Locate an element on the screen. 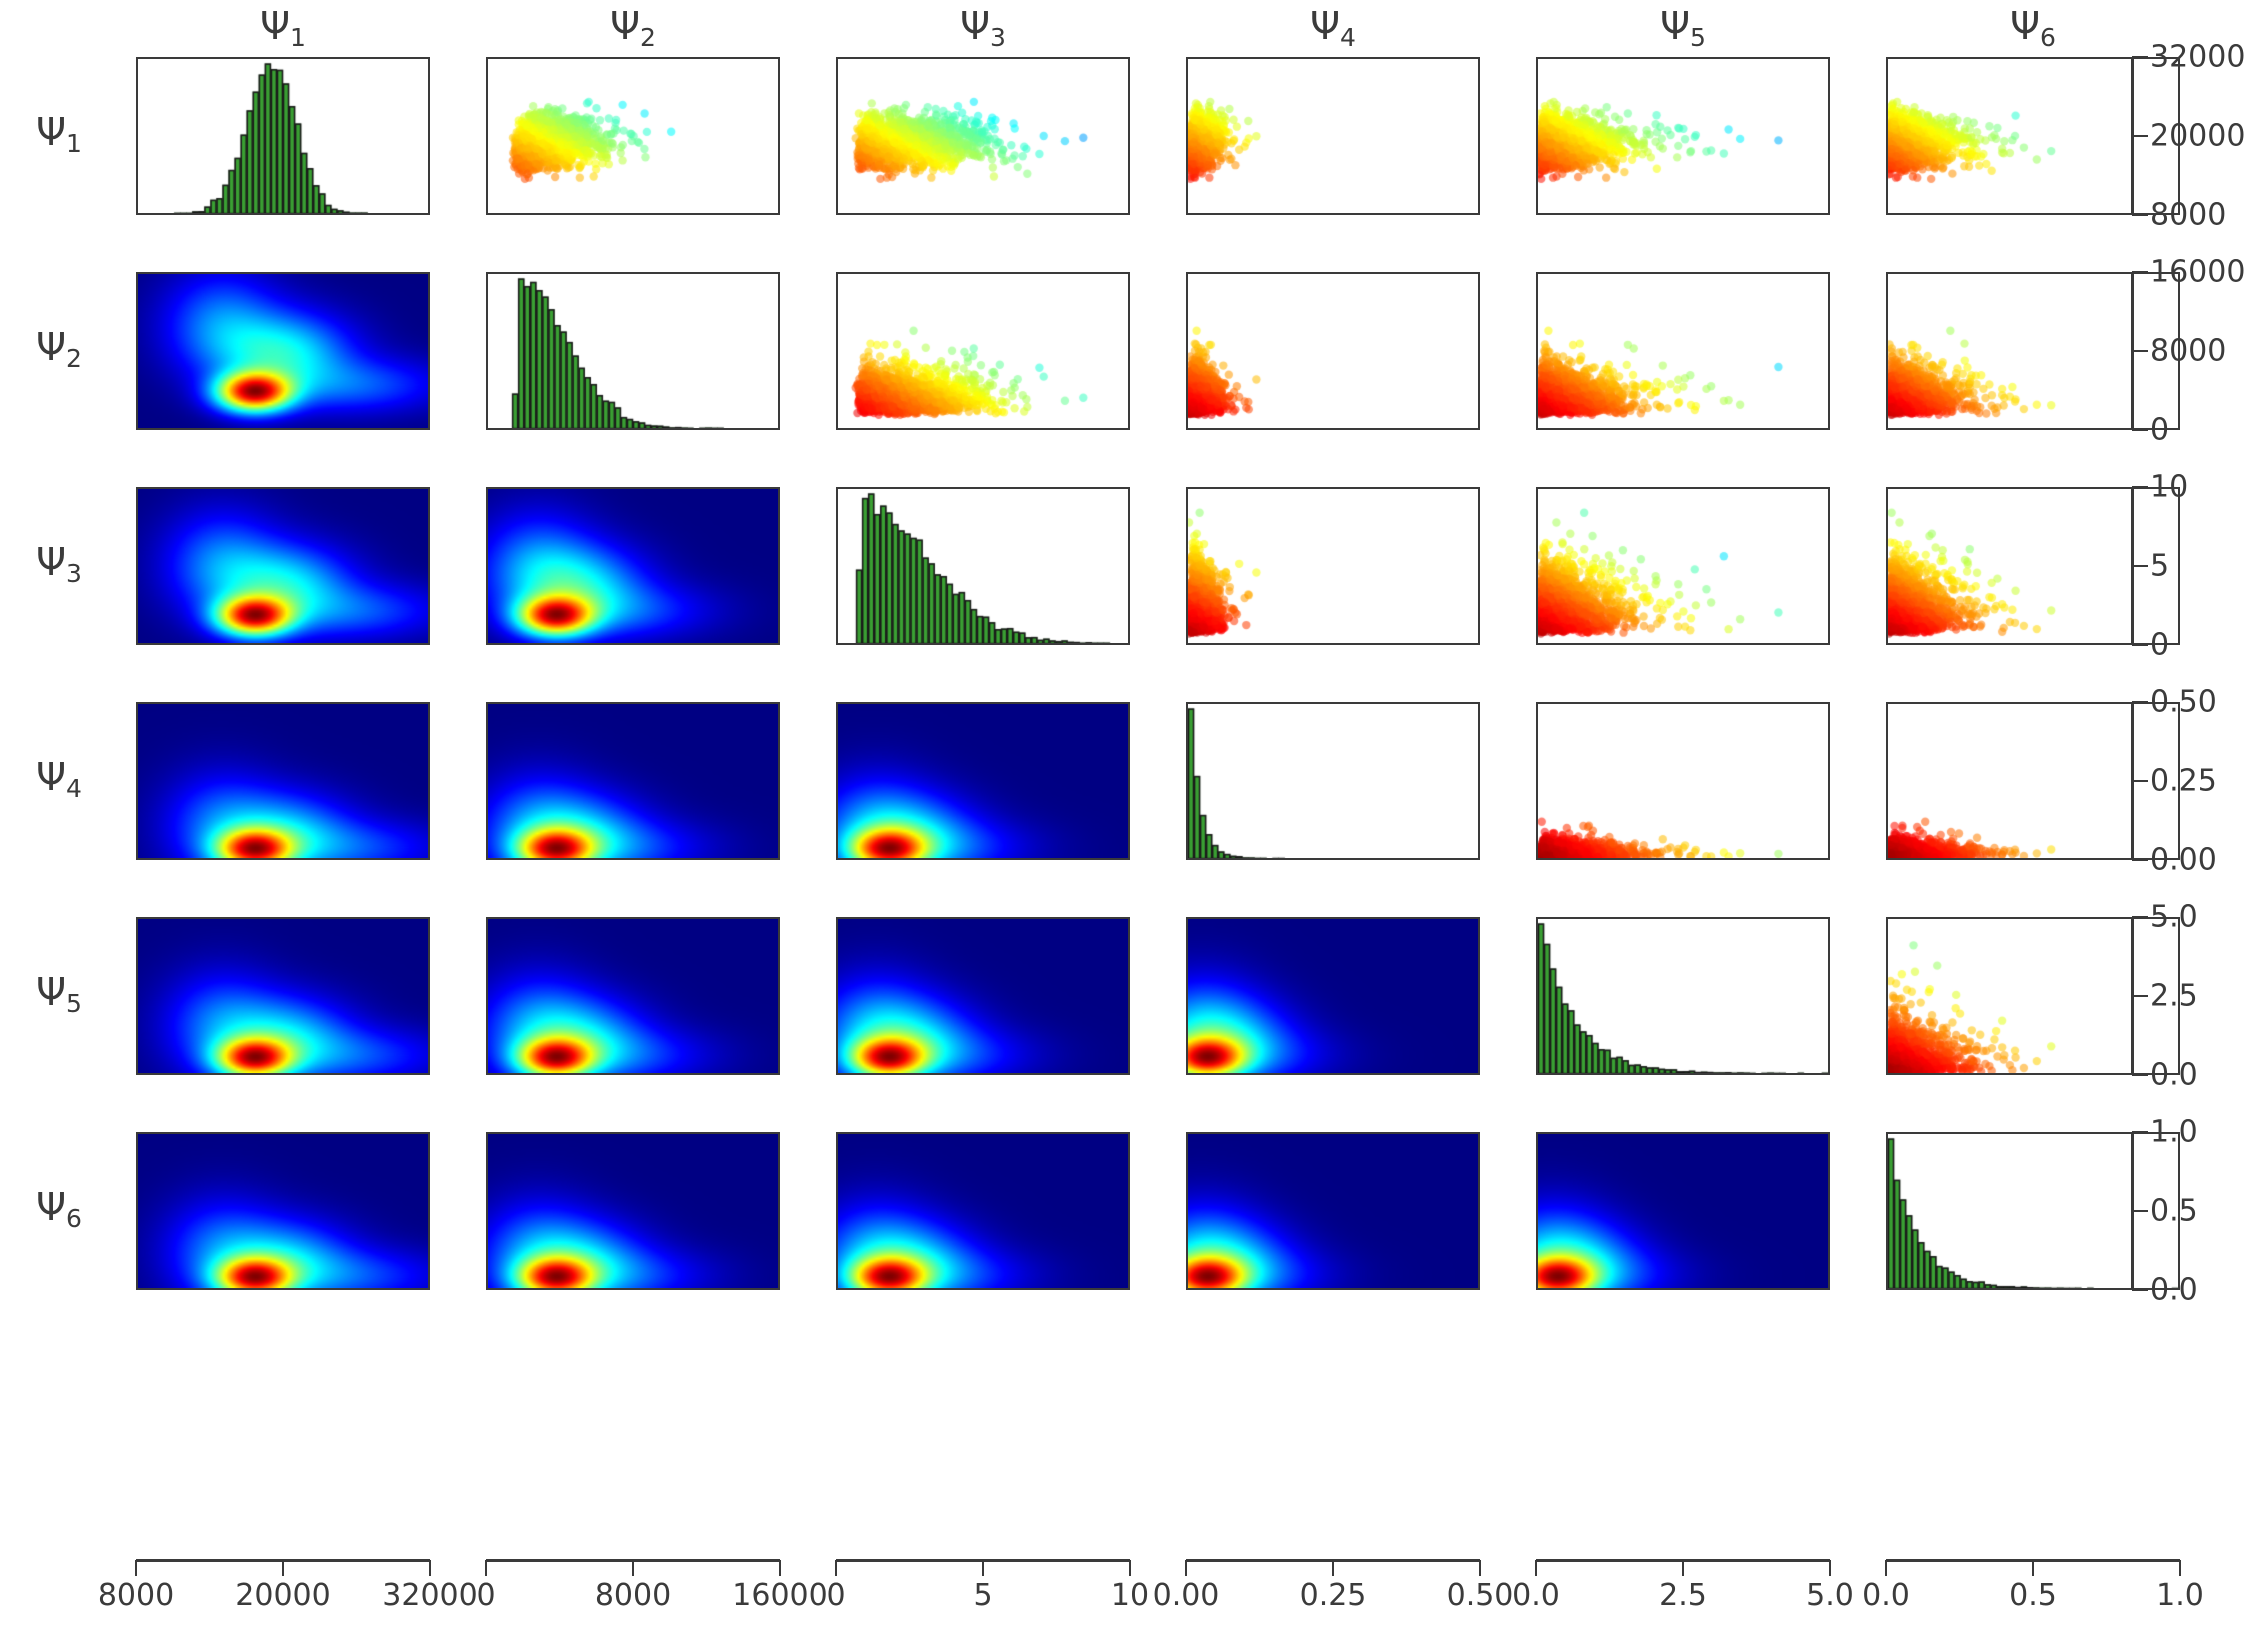 The height and width of the screenshot is (1642, 2262). cell-histogram-r1c1 is located at coordinates (283, 136).